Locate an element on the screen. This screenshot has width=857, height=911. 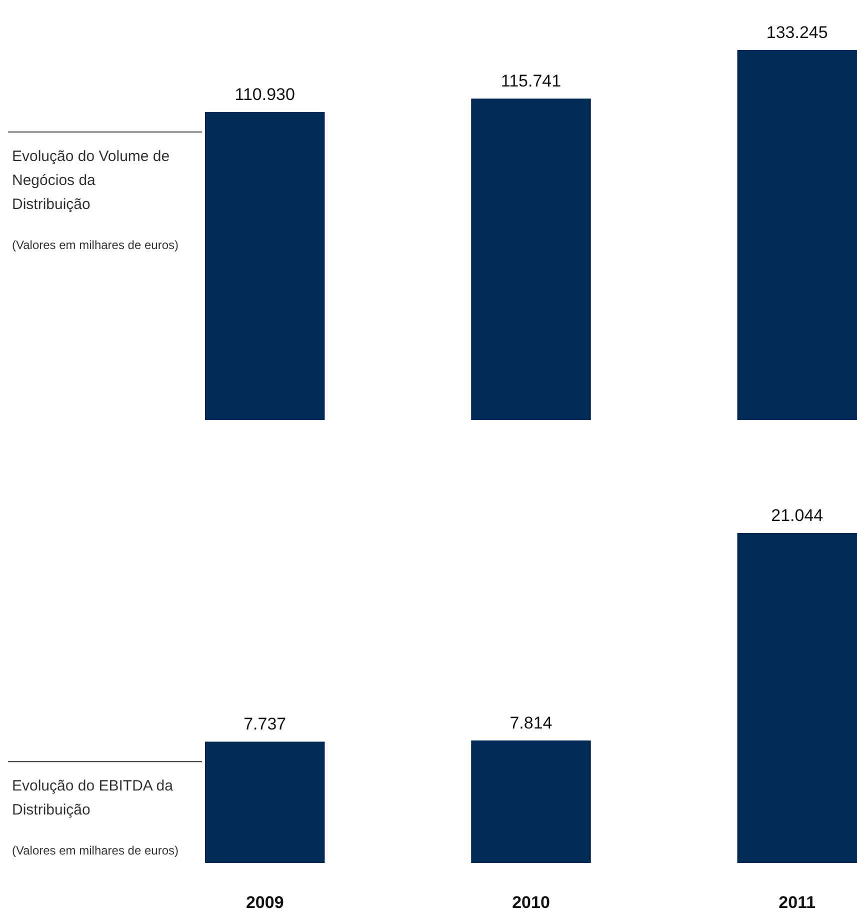
data-label: 7.737 is located at coordinates (265, 724).